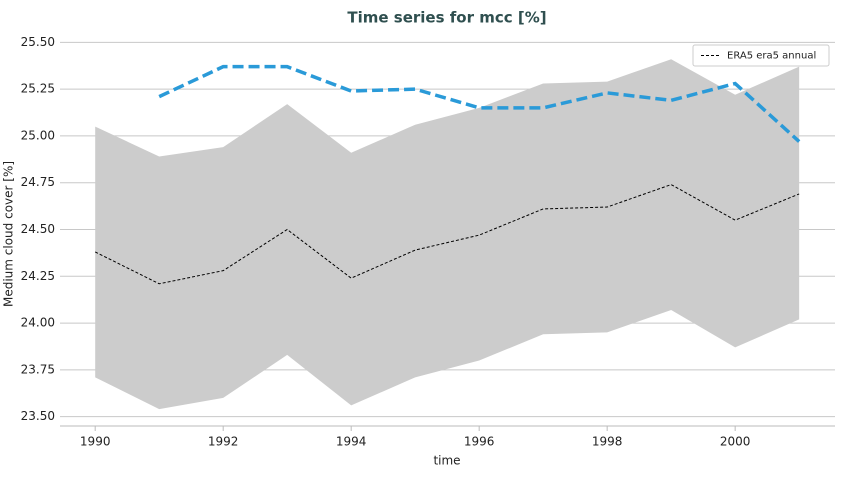 The image size is (844, 478). Describe the element at coordinates (38, 369) in the screenshot. I see `y-tick-label: 23.75` at that location.